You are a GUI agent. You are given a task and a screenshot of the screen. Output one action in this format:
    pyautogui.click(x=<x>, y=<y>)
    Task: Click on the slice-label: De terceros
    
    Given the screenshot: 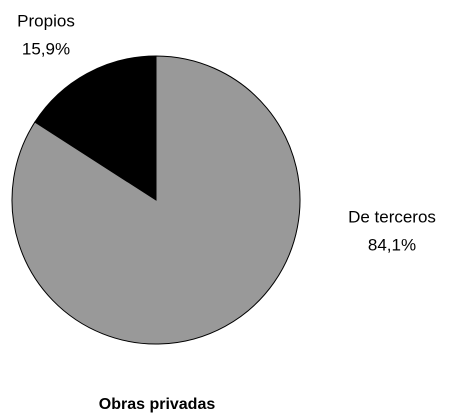 What is the action you would take?
    pyautogui.click(x=392, y=216)
    